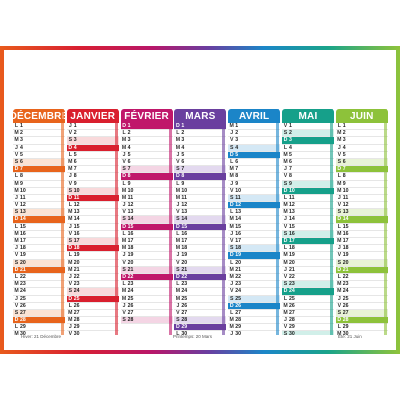 This screenshot has width=400, height=400. I want to click on day-row: L 30, so click(200, 333).